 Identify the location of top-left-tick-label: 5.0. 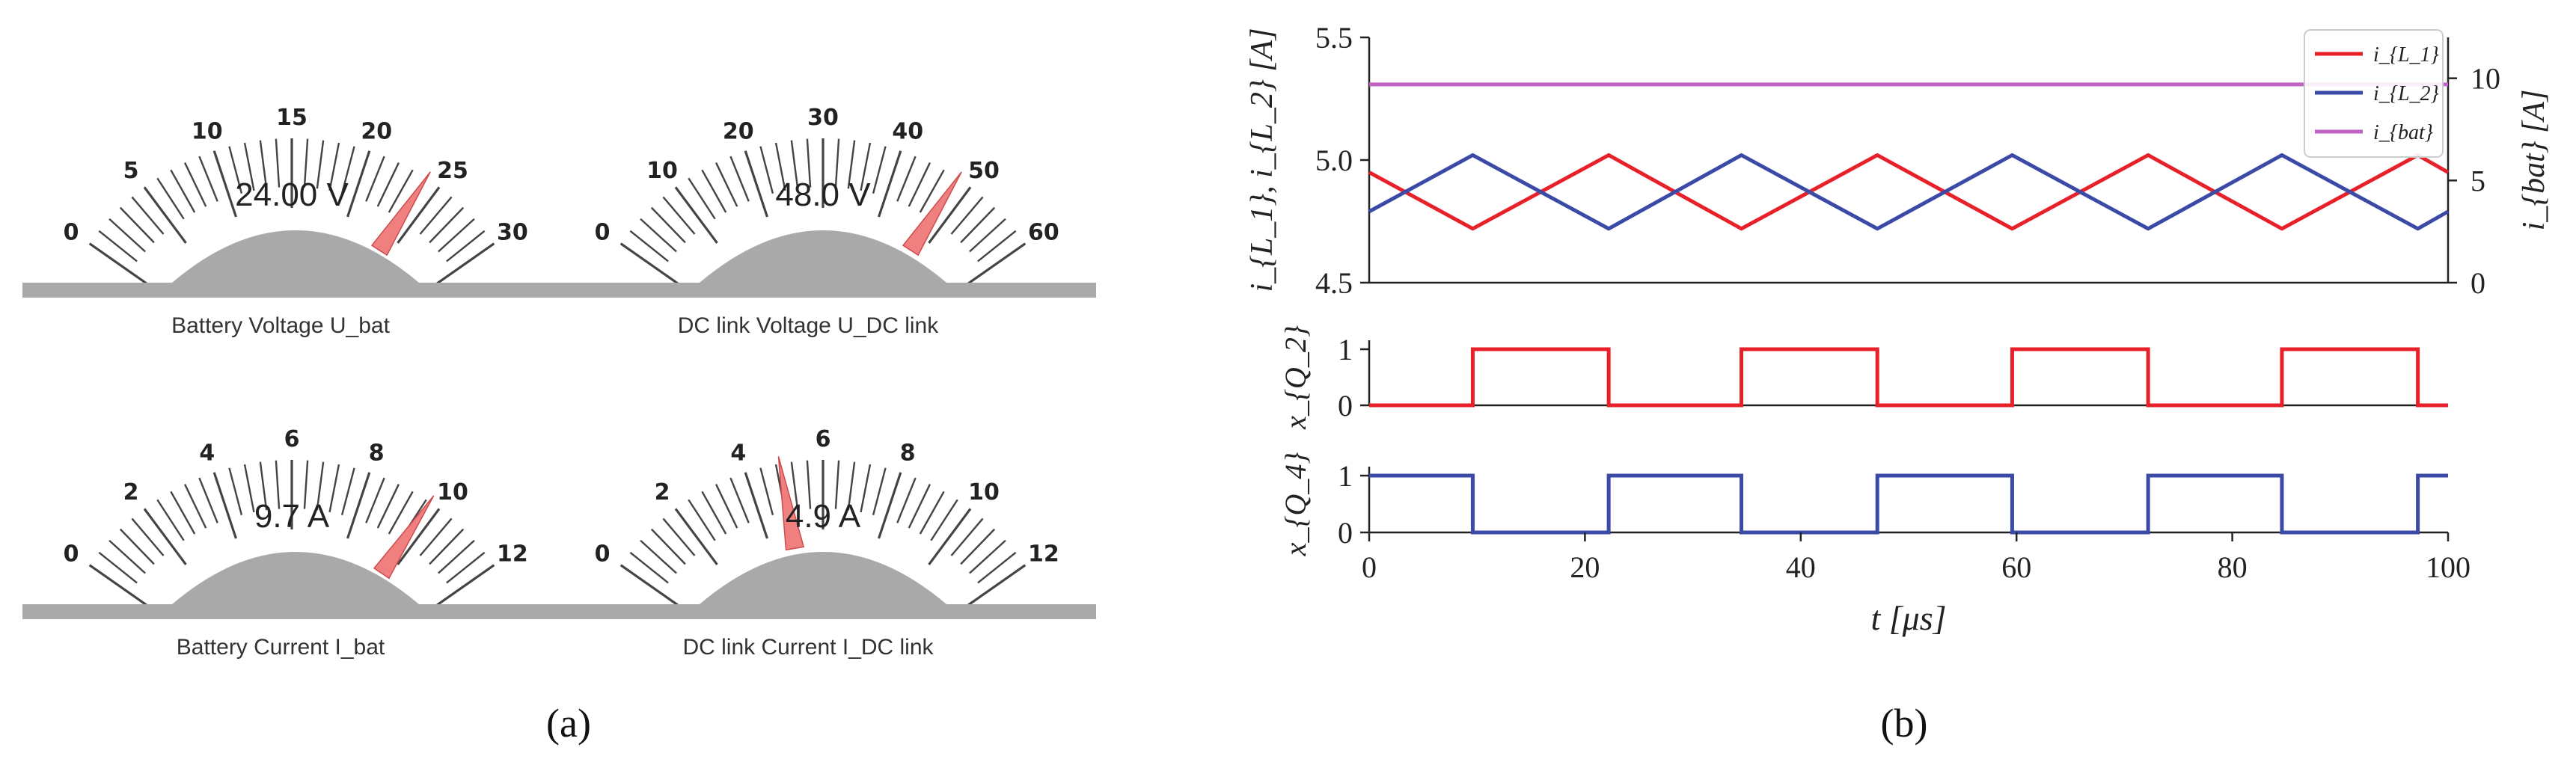
(1334, 160).